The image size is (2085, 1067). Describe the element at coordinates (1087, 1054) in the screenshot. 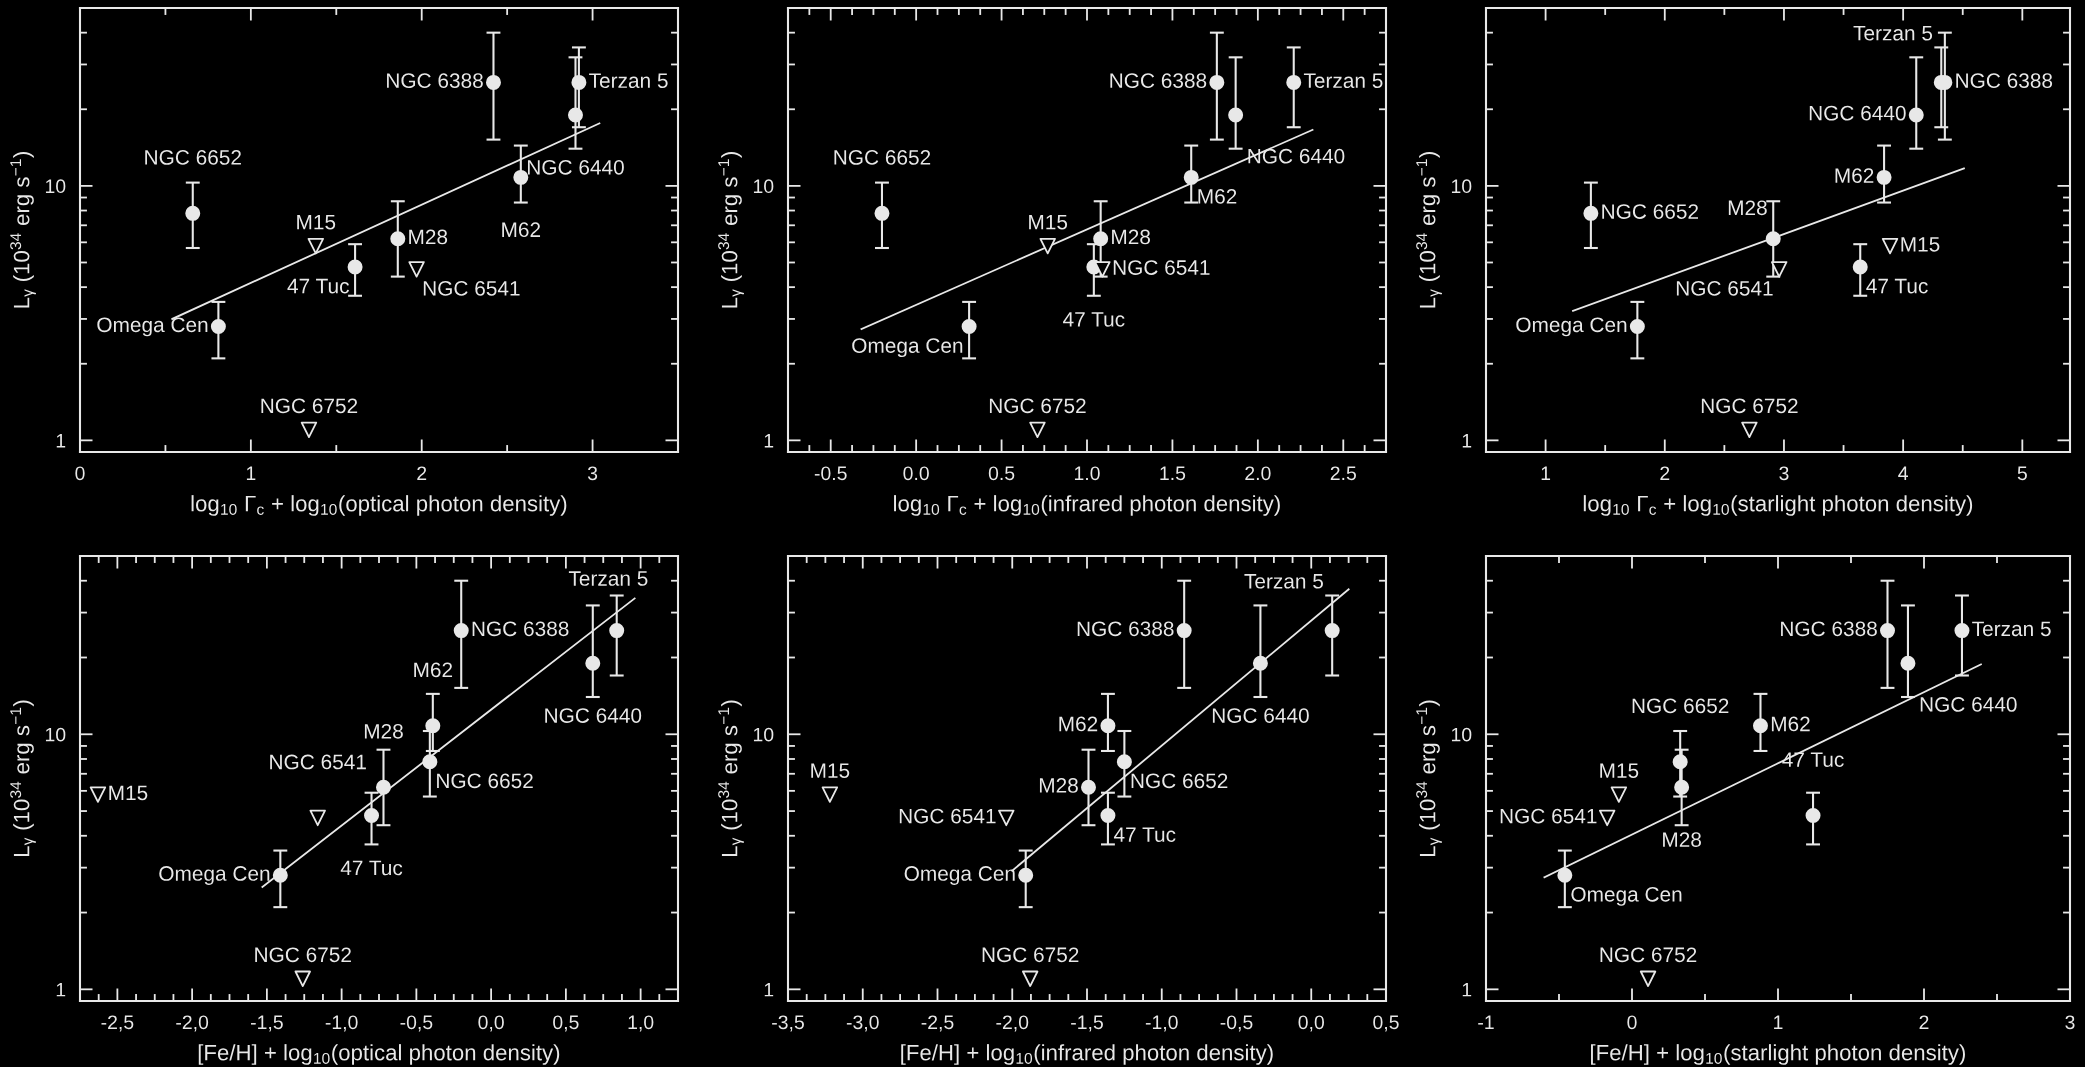

I see `x-axis-title: [Fe/H] + log$_{10}$(infrared photon density)` at that location.